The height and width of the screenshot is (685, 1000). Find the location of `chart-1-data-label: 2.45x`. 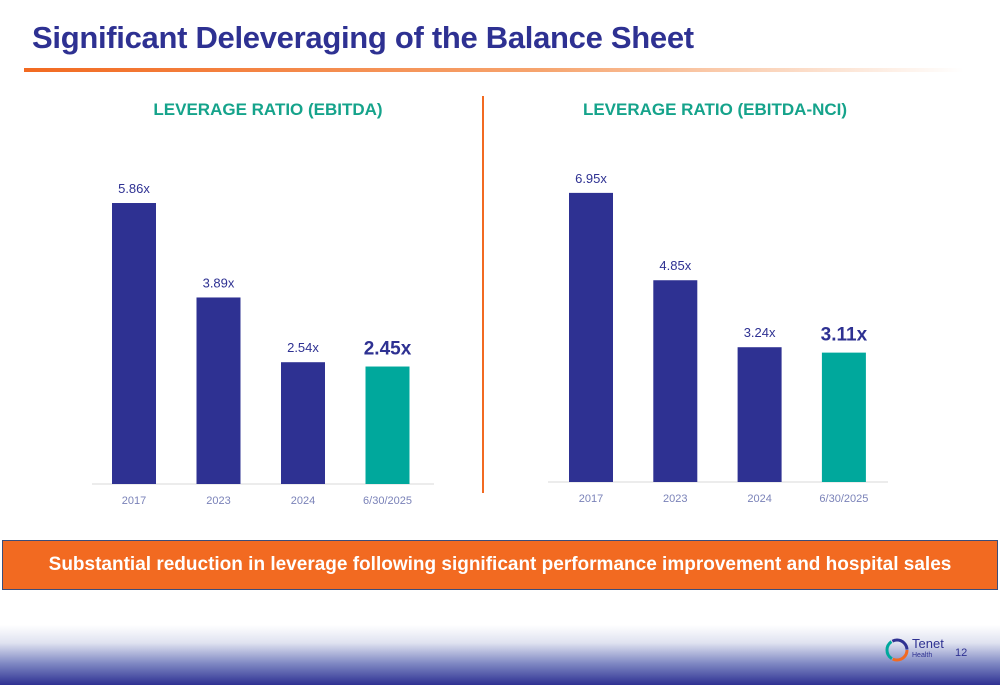

chart-1-data-label: 2.45x is located at coordinates (388, 349).